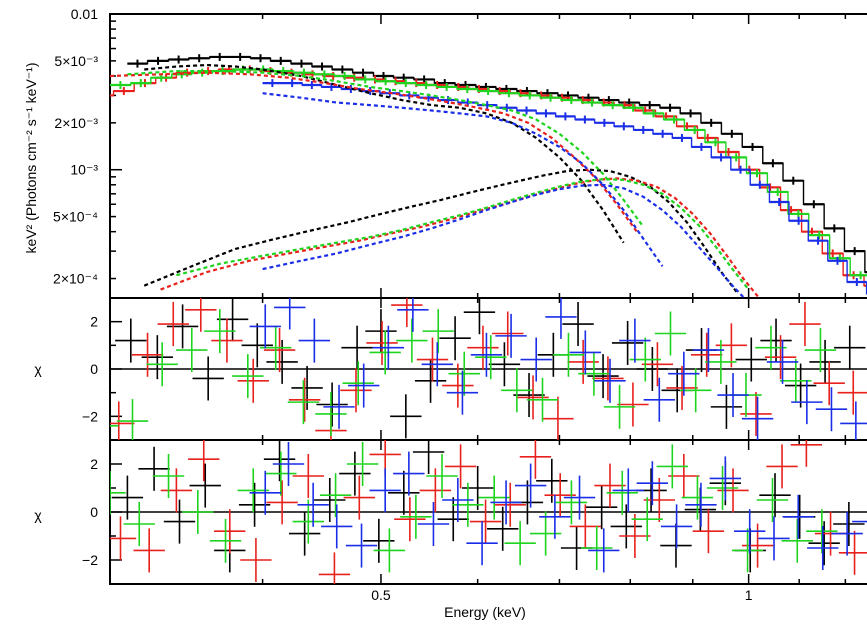  I want to click on y-tick-label-residuals-1: 0, so click(94, 369).